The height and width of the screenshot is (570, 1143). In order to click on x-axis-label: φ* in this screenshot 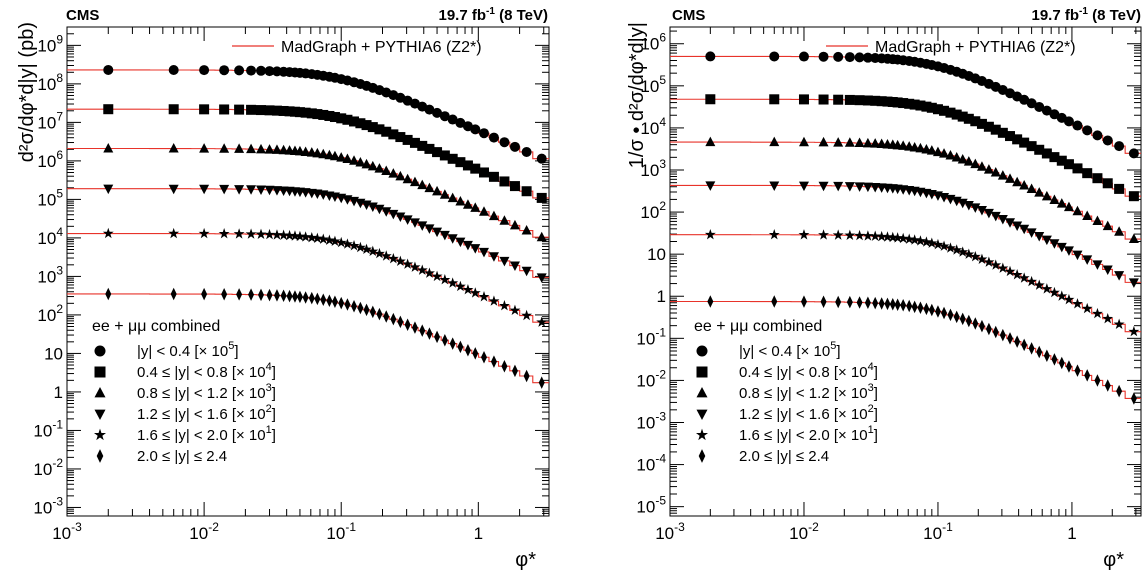, I will do `click(525, 559)`.